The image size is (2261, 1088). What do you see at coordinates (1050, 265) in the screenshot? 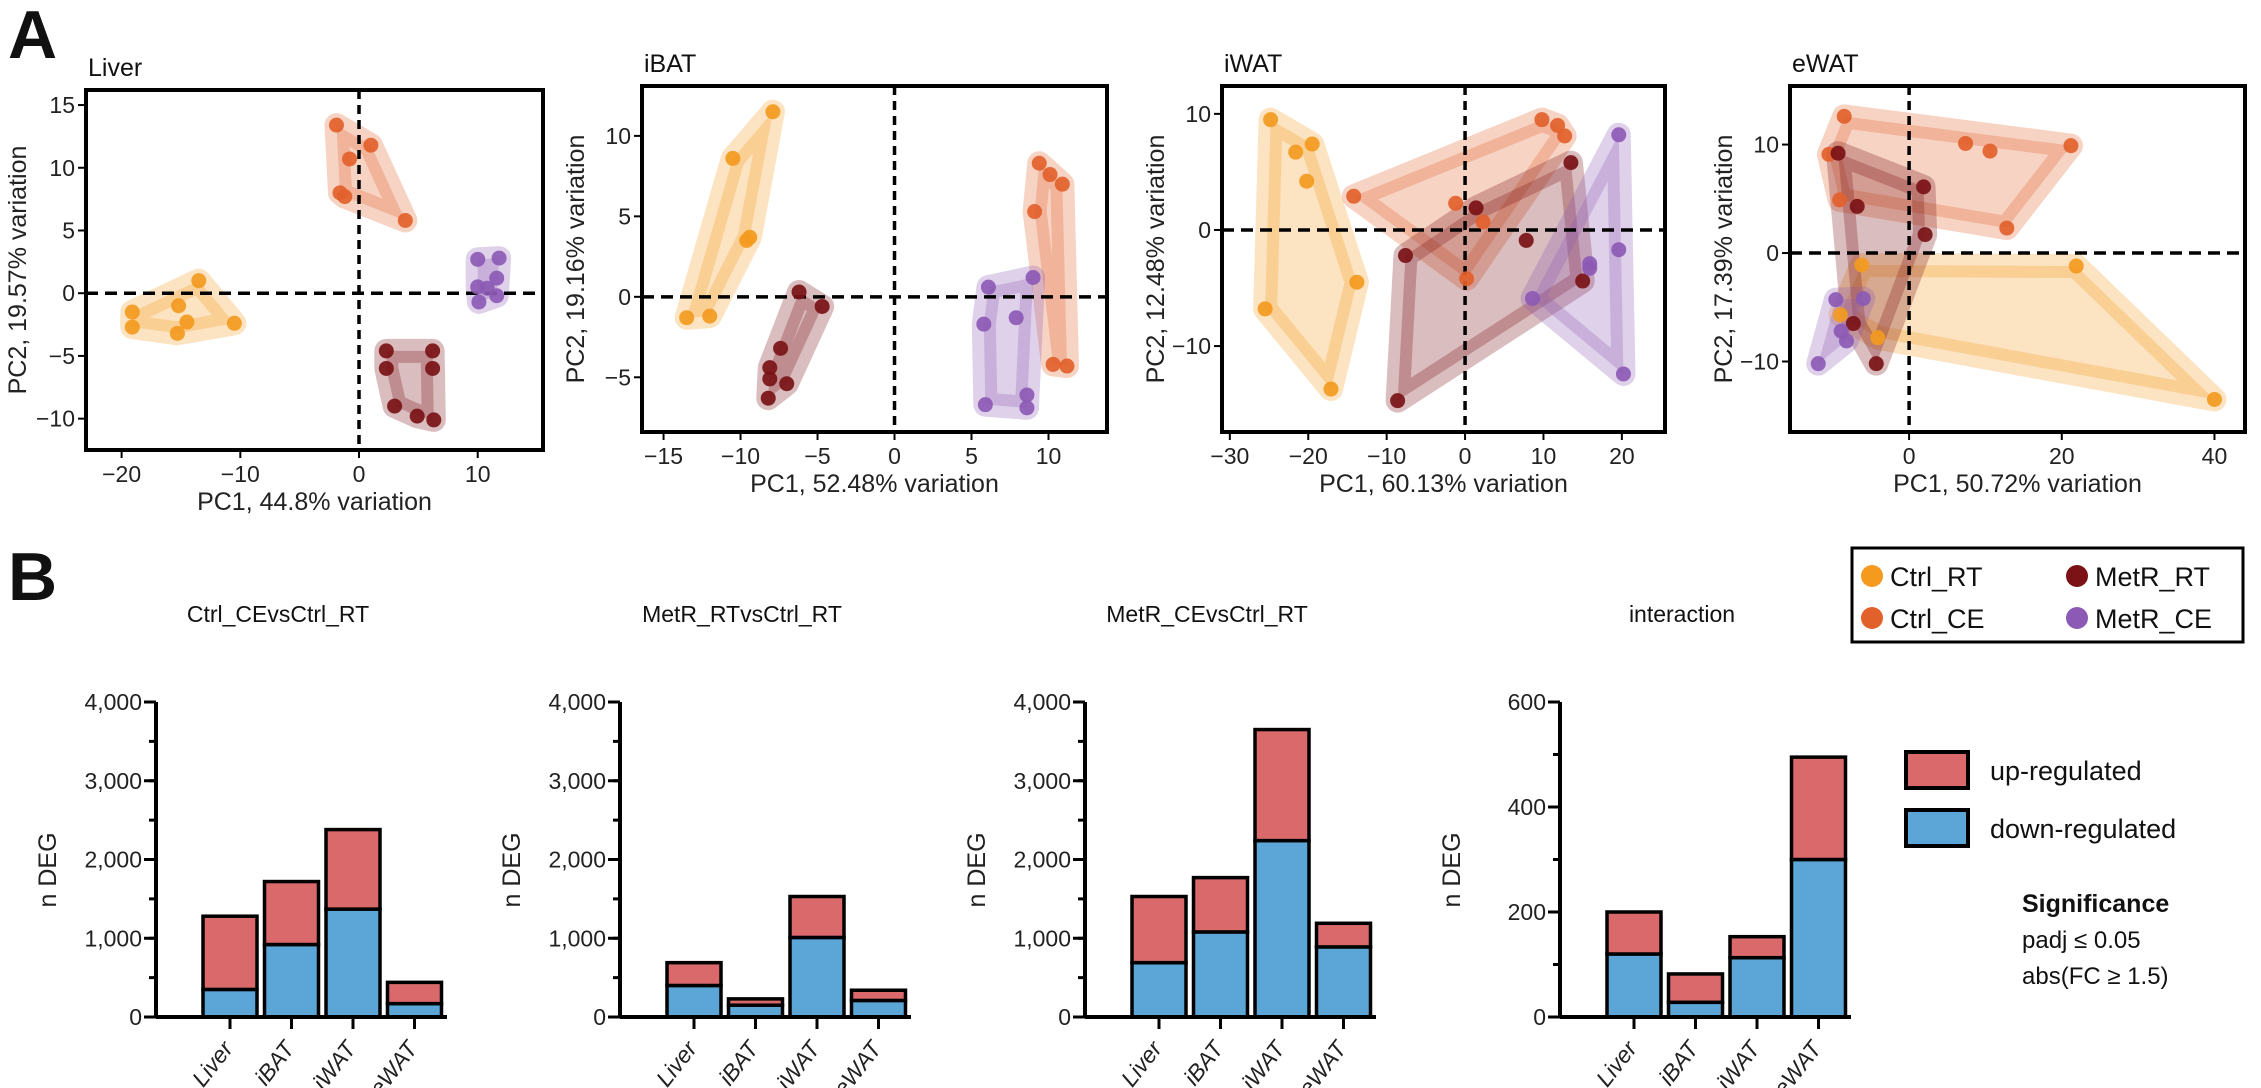
I see `hull-Ctrl_CE` at bounding box center [1050, 265].